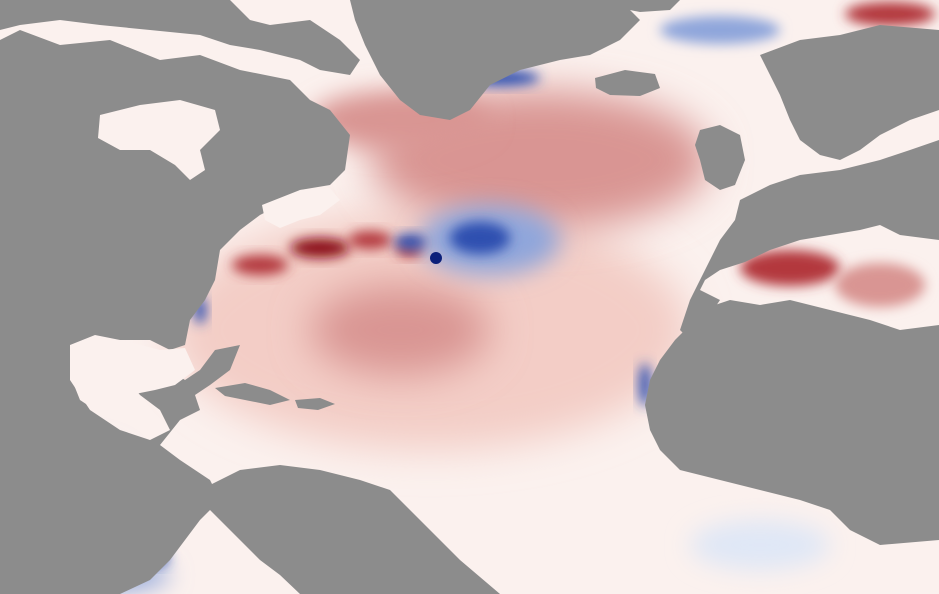 The width and height of the screenshot is (939, 594). Describe the element at coordinates (315, 404) in the screenshot. I see `land-hispaniola` at that location.